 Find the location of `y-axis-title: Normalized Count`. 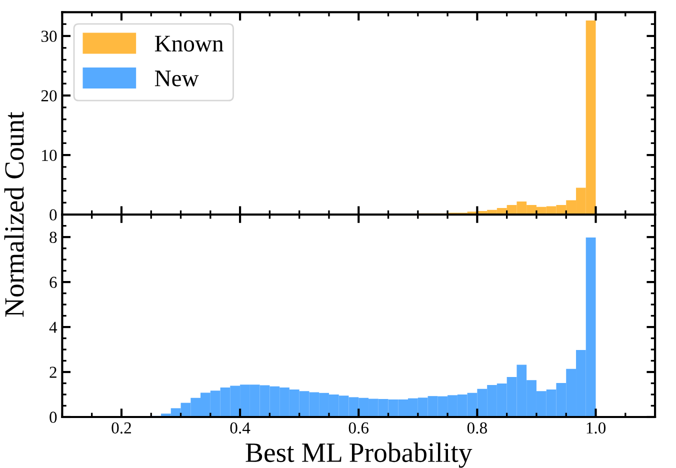

y-axis-title: Normalized Count is located at coordinates (14, 214).